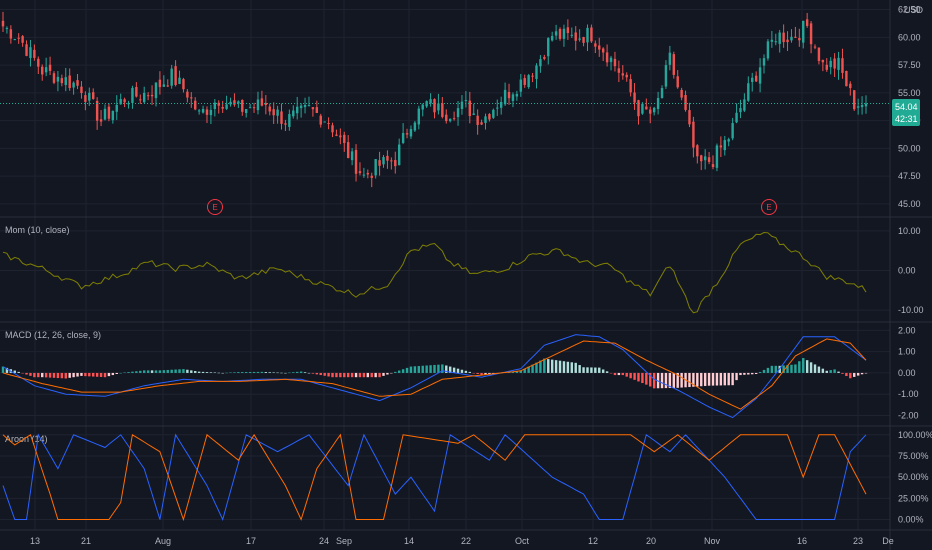 The height and width of the screenshot is (550, 932). I want to click on time-axis: 13 21 Aug 17 24 Sep 14 22 Oct 12 20 Nov 16 23 De, so click(462, 541).